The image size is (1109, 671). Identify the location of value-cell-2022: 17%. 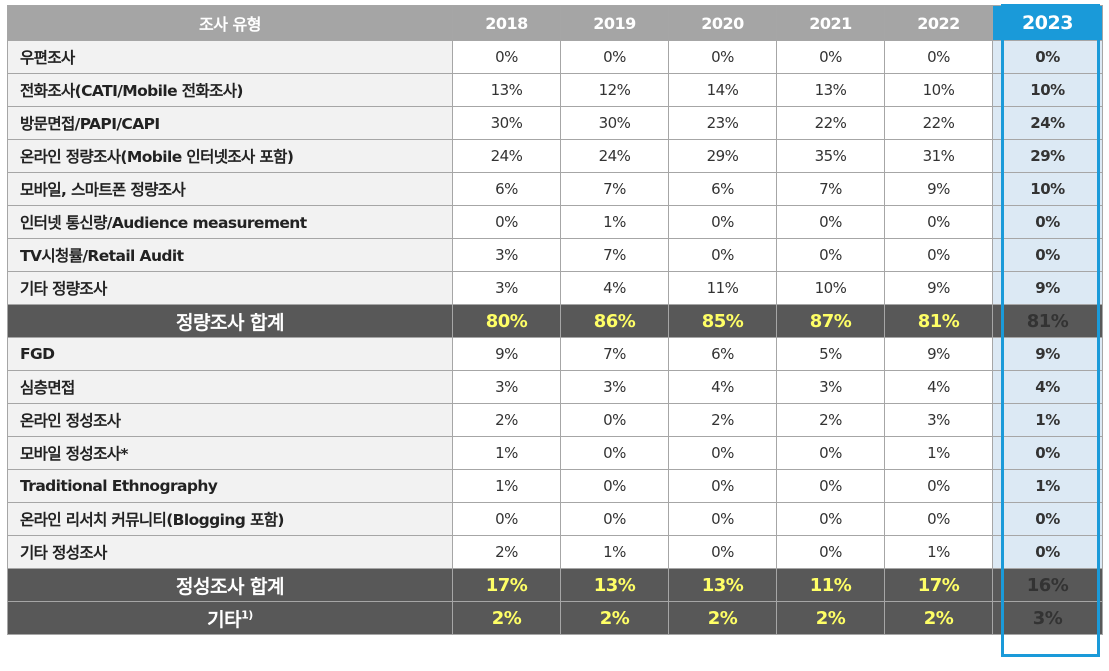
(938, 585).